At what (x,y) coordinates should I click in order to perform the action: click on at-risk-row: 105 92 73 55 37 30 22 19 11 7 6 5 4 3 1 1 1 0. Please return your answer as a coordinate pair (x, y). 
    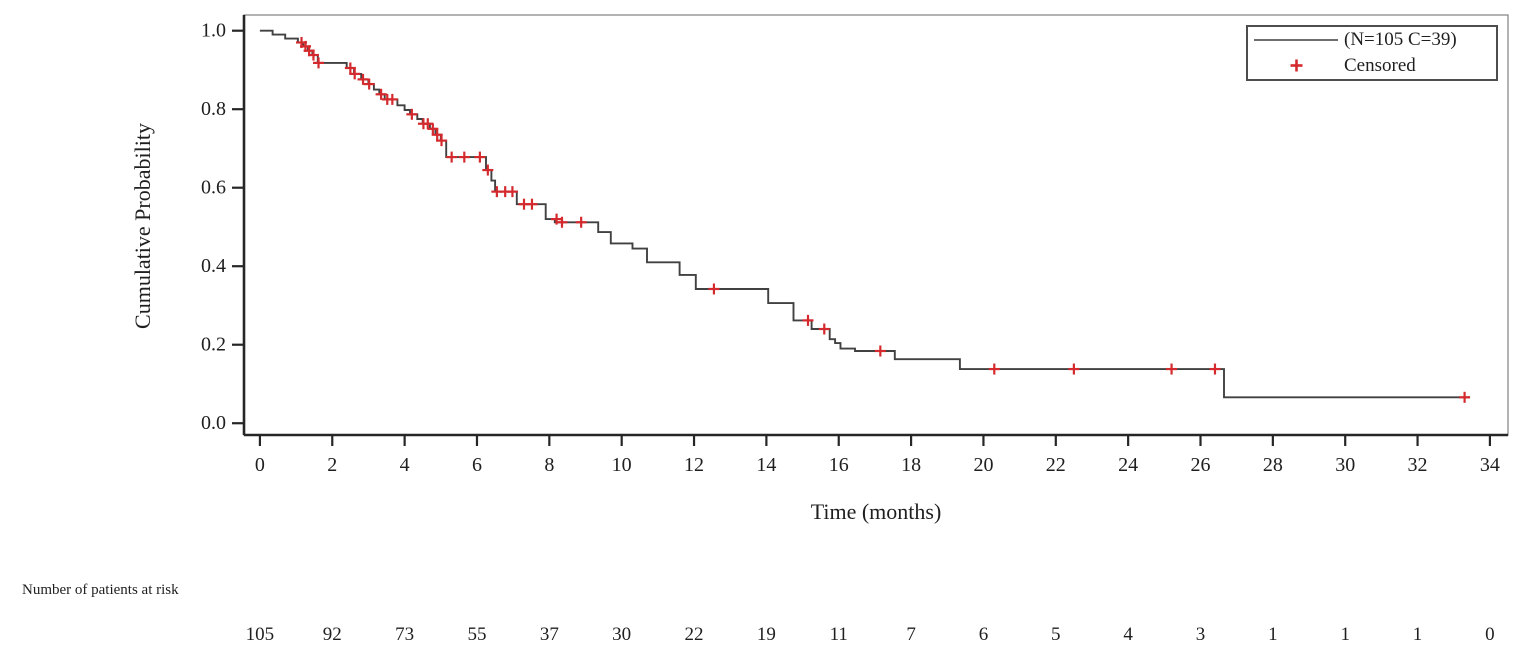
    Looking at the image, I should click on (870, 634).